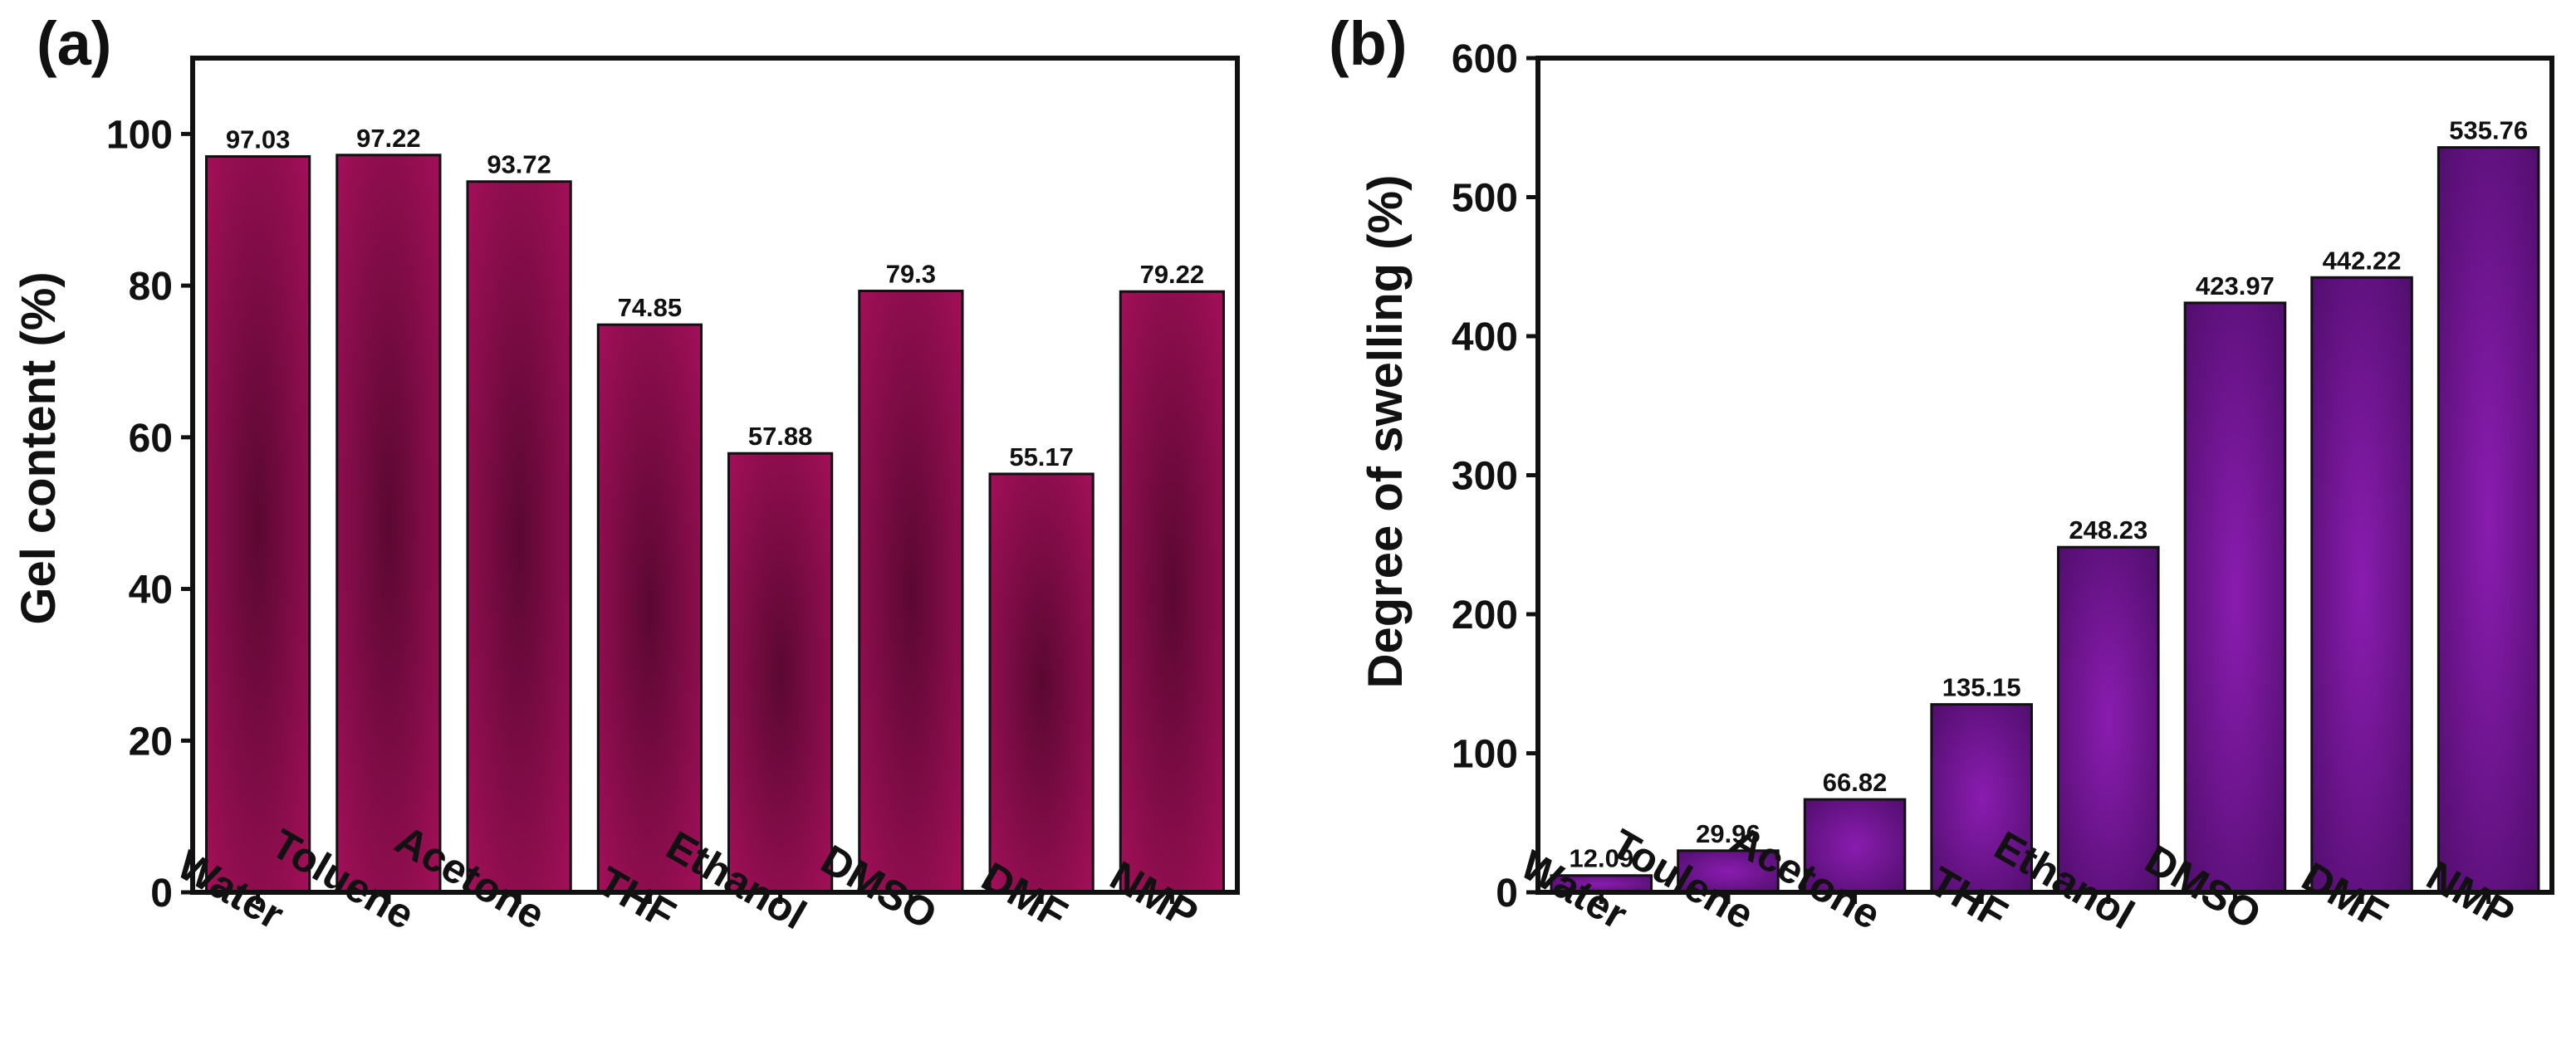 This screenshot has height=1055, width=2576. What do you see at coordinates (149, 514) in the screenshot?
I see `gel-content-y-ticks: 0 20 40 60 80 100` at bounding box center [149, 514].